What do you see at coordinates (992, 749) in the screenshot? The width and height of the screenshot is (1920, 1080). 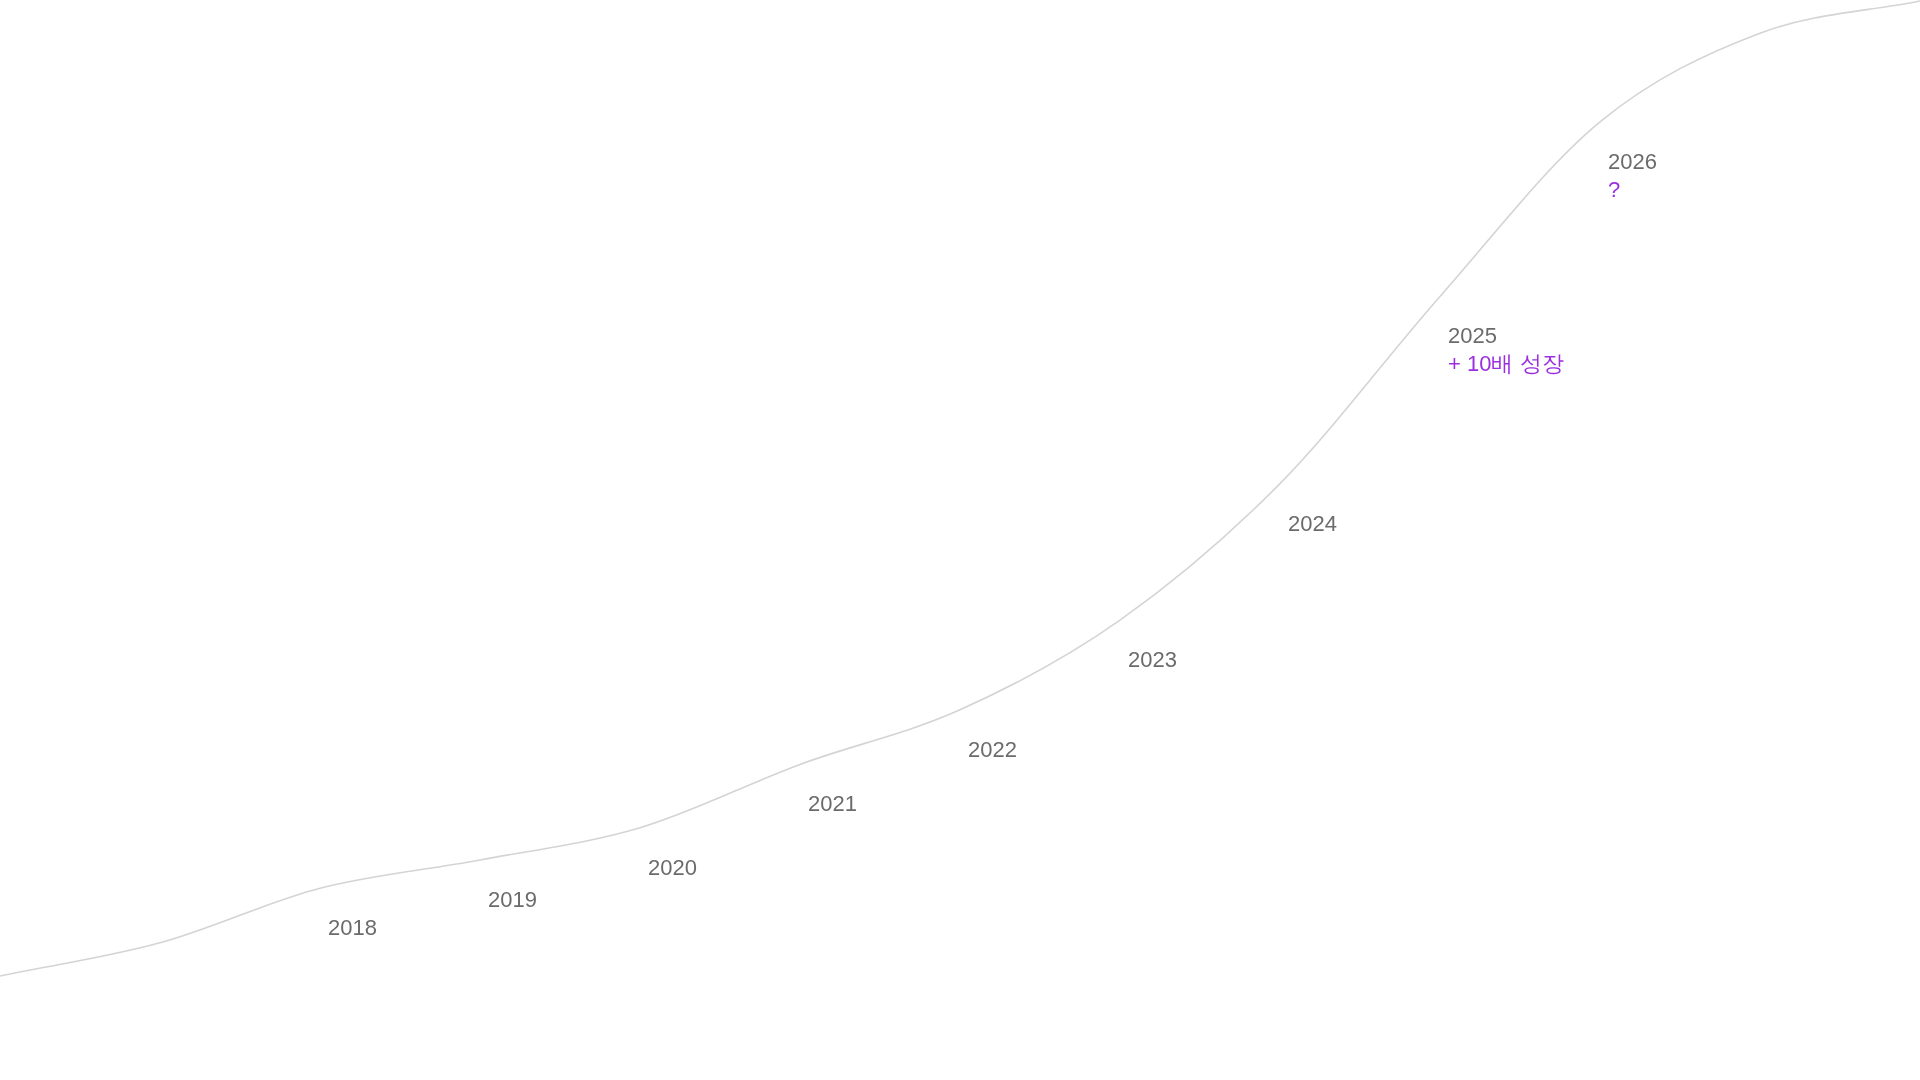 I see `x-tick-label: 2022` at bounding box center [992, 749].